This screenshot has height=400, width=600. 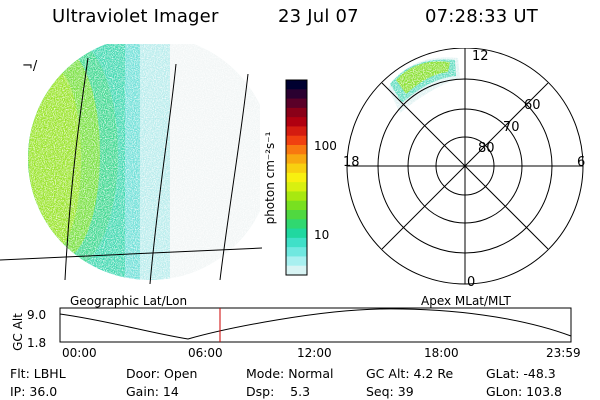 What do you see at coordinates (325, 146) in the screenshot?
I see `colorbar-tick-100: 100` at bounding box center [325, 146].